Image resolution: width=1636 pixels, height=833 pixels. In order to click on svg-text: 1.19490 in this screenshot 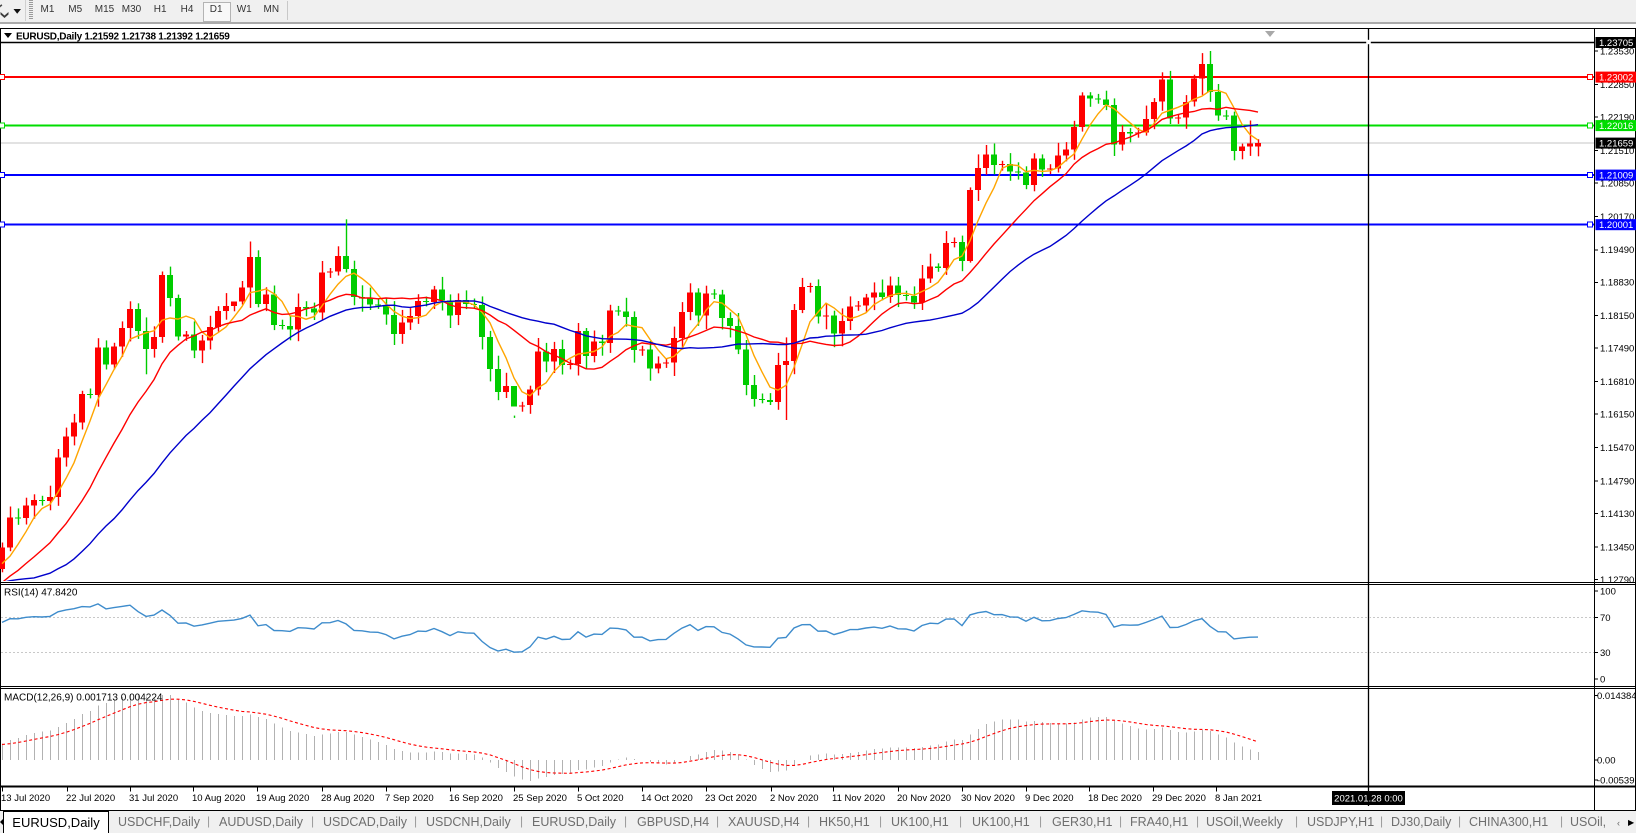, I will do `click(1617, 250)`.